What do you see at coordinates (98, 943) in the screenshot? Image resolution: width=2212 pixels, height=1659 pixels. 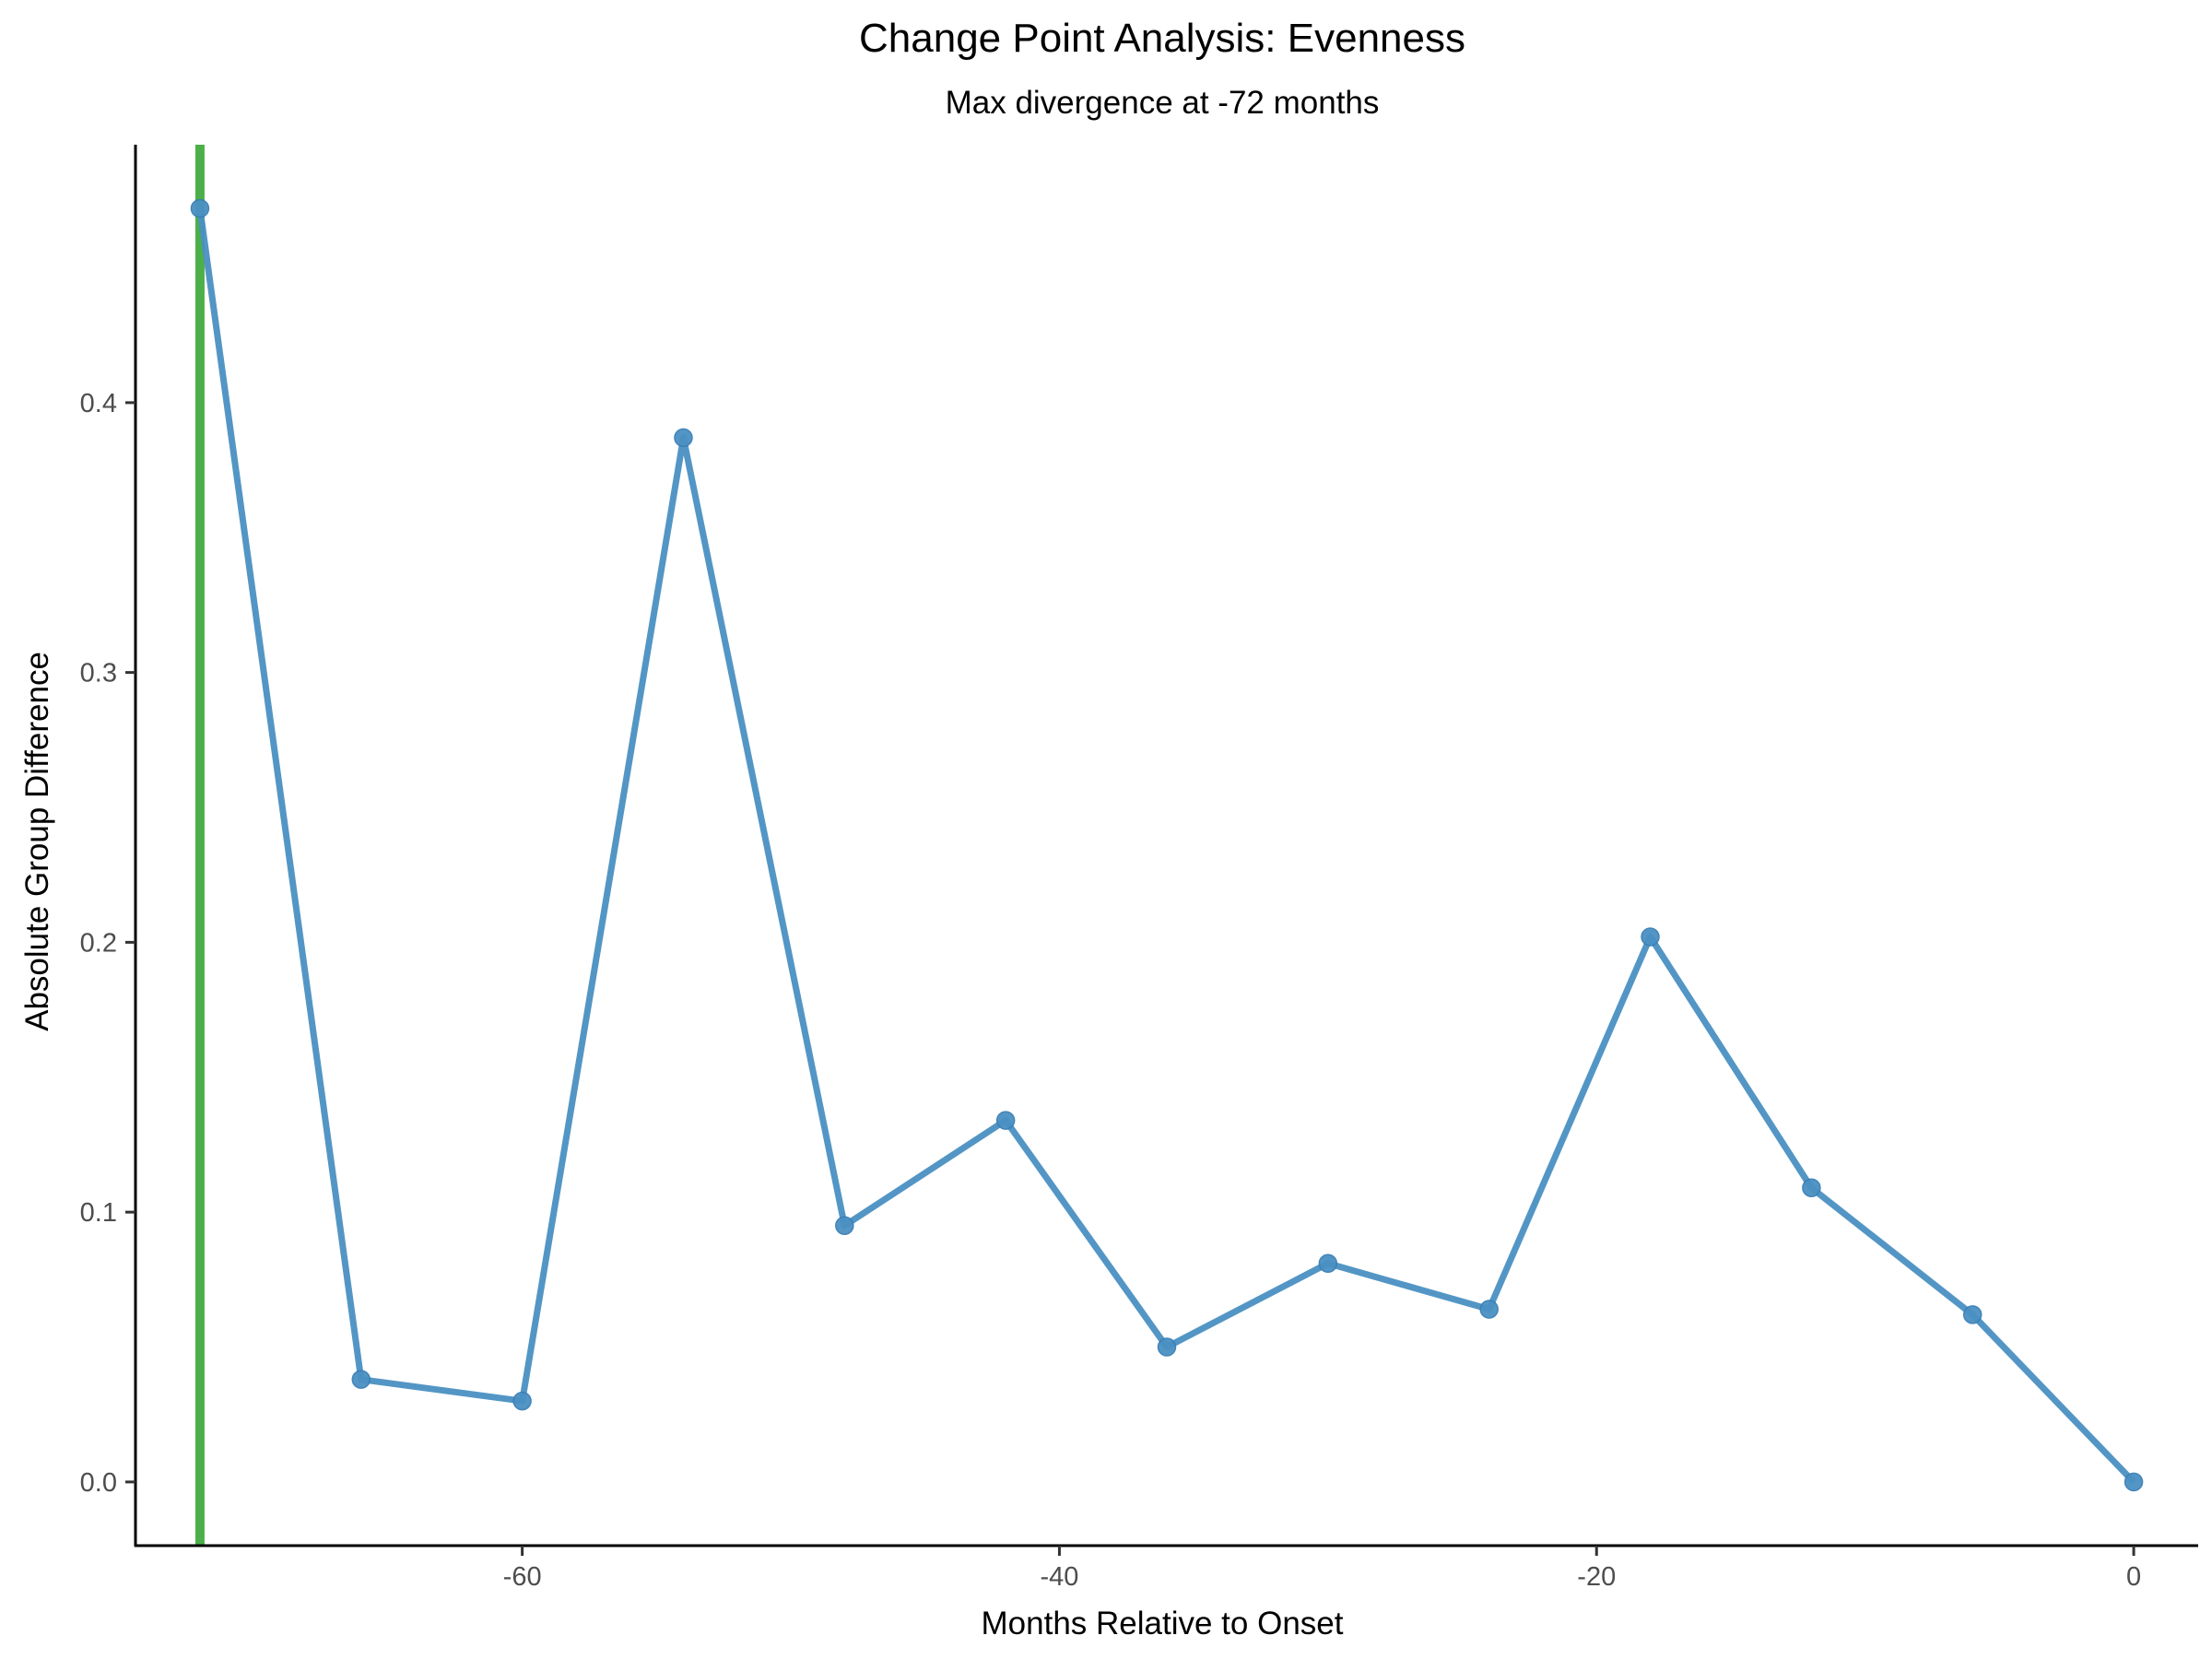 I see `y-tick-label: 0.2` at bounding box center [98, 943].